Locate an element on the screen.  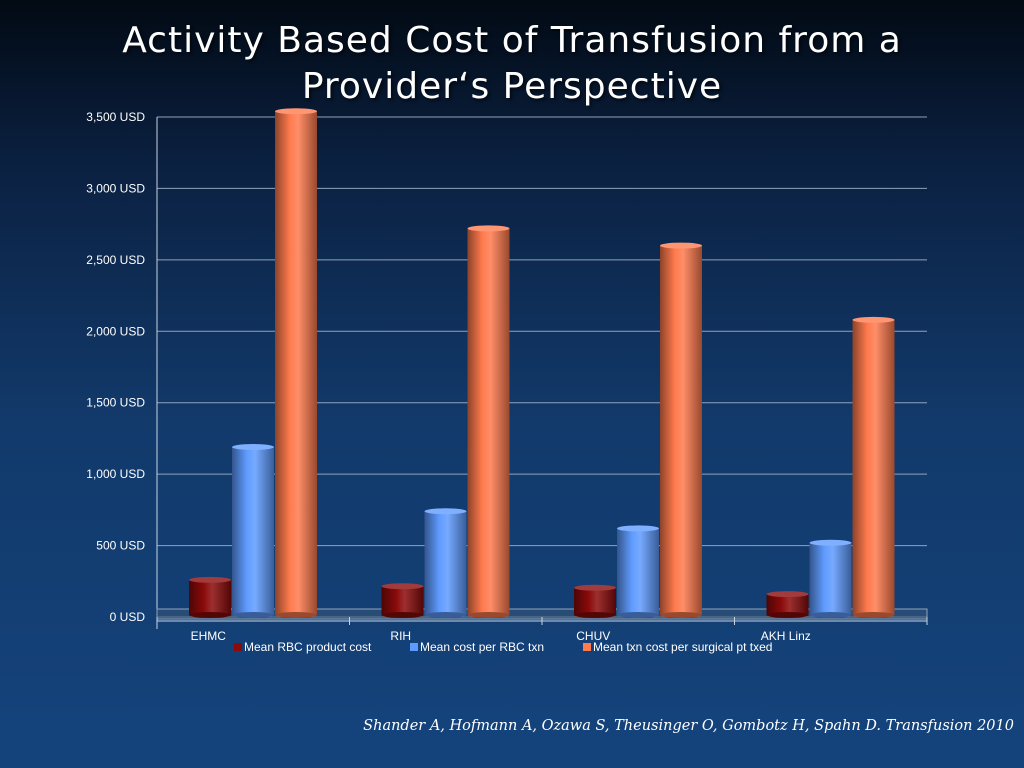
legend-label: Mean RBC product cost is located at coordinates (308, 647).